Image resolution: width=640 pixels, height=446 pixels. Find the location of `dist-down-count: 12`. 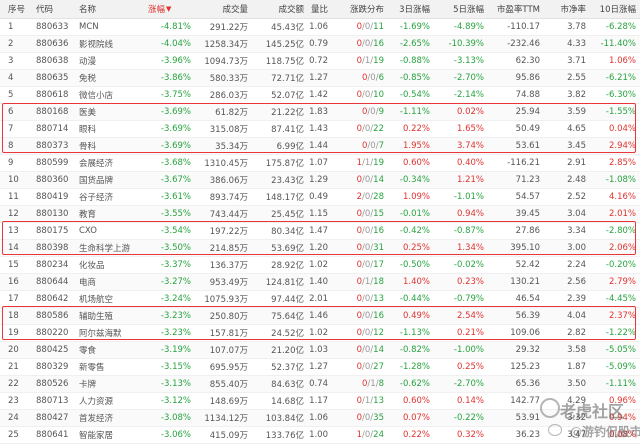

dist-down-count: 12 is located at coordinates (378, 333).